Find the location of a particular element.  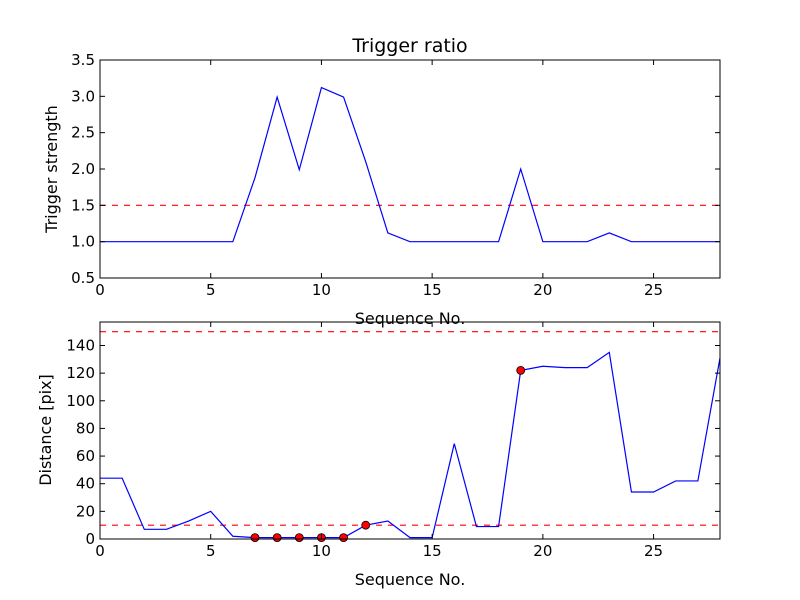

chart-title: Trigger ratio is located at coordinates (409, 46).